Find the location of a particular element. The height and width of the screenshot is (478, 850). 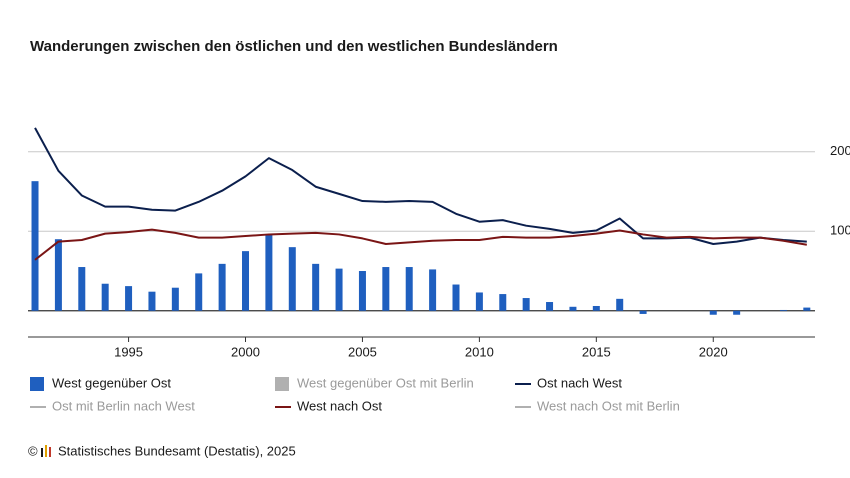

source: Statistisches Bundesamt (Destatis), 2025 is located at coordinates (177, 450).